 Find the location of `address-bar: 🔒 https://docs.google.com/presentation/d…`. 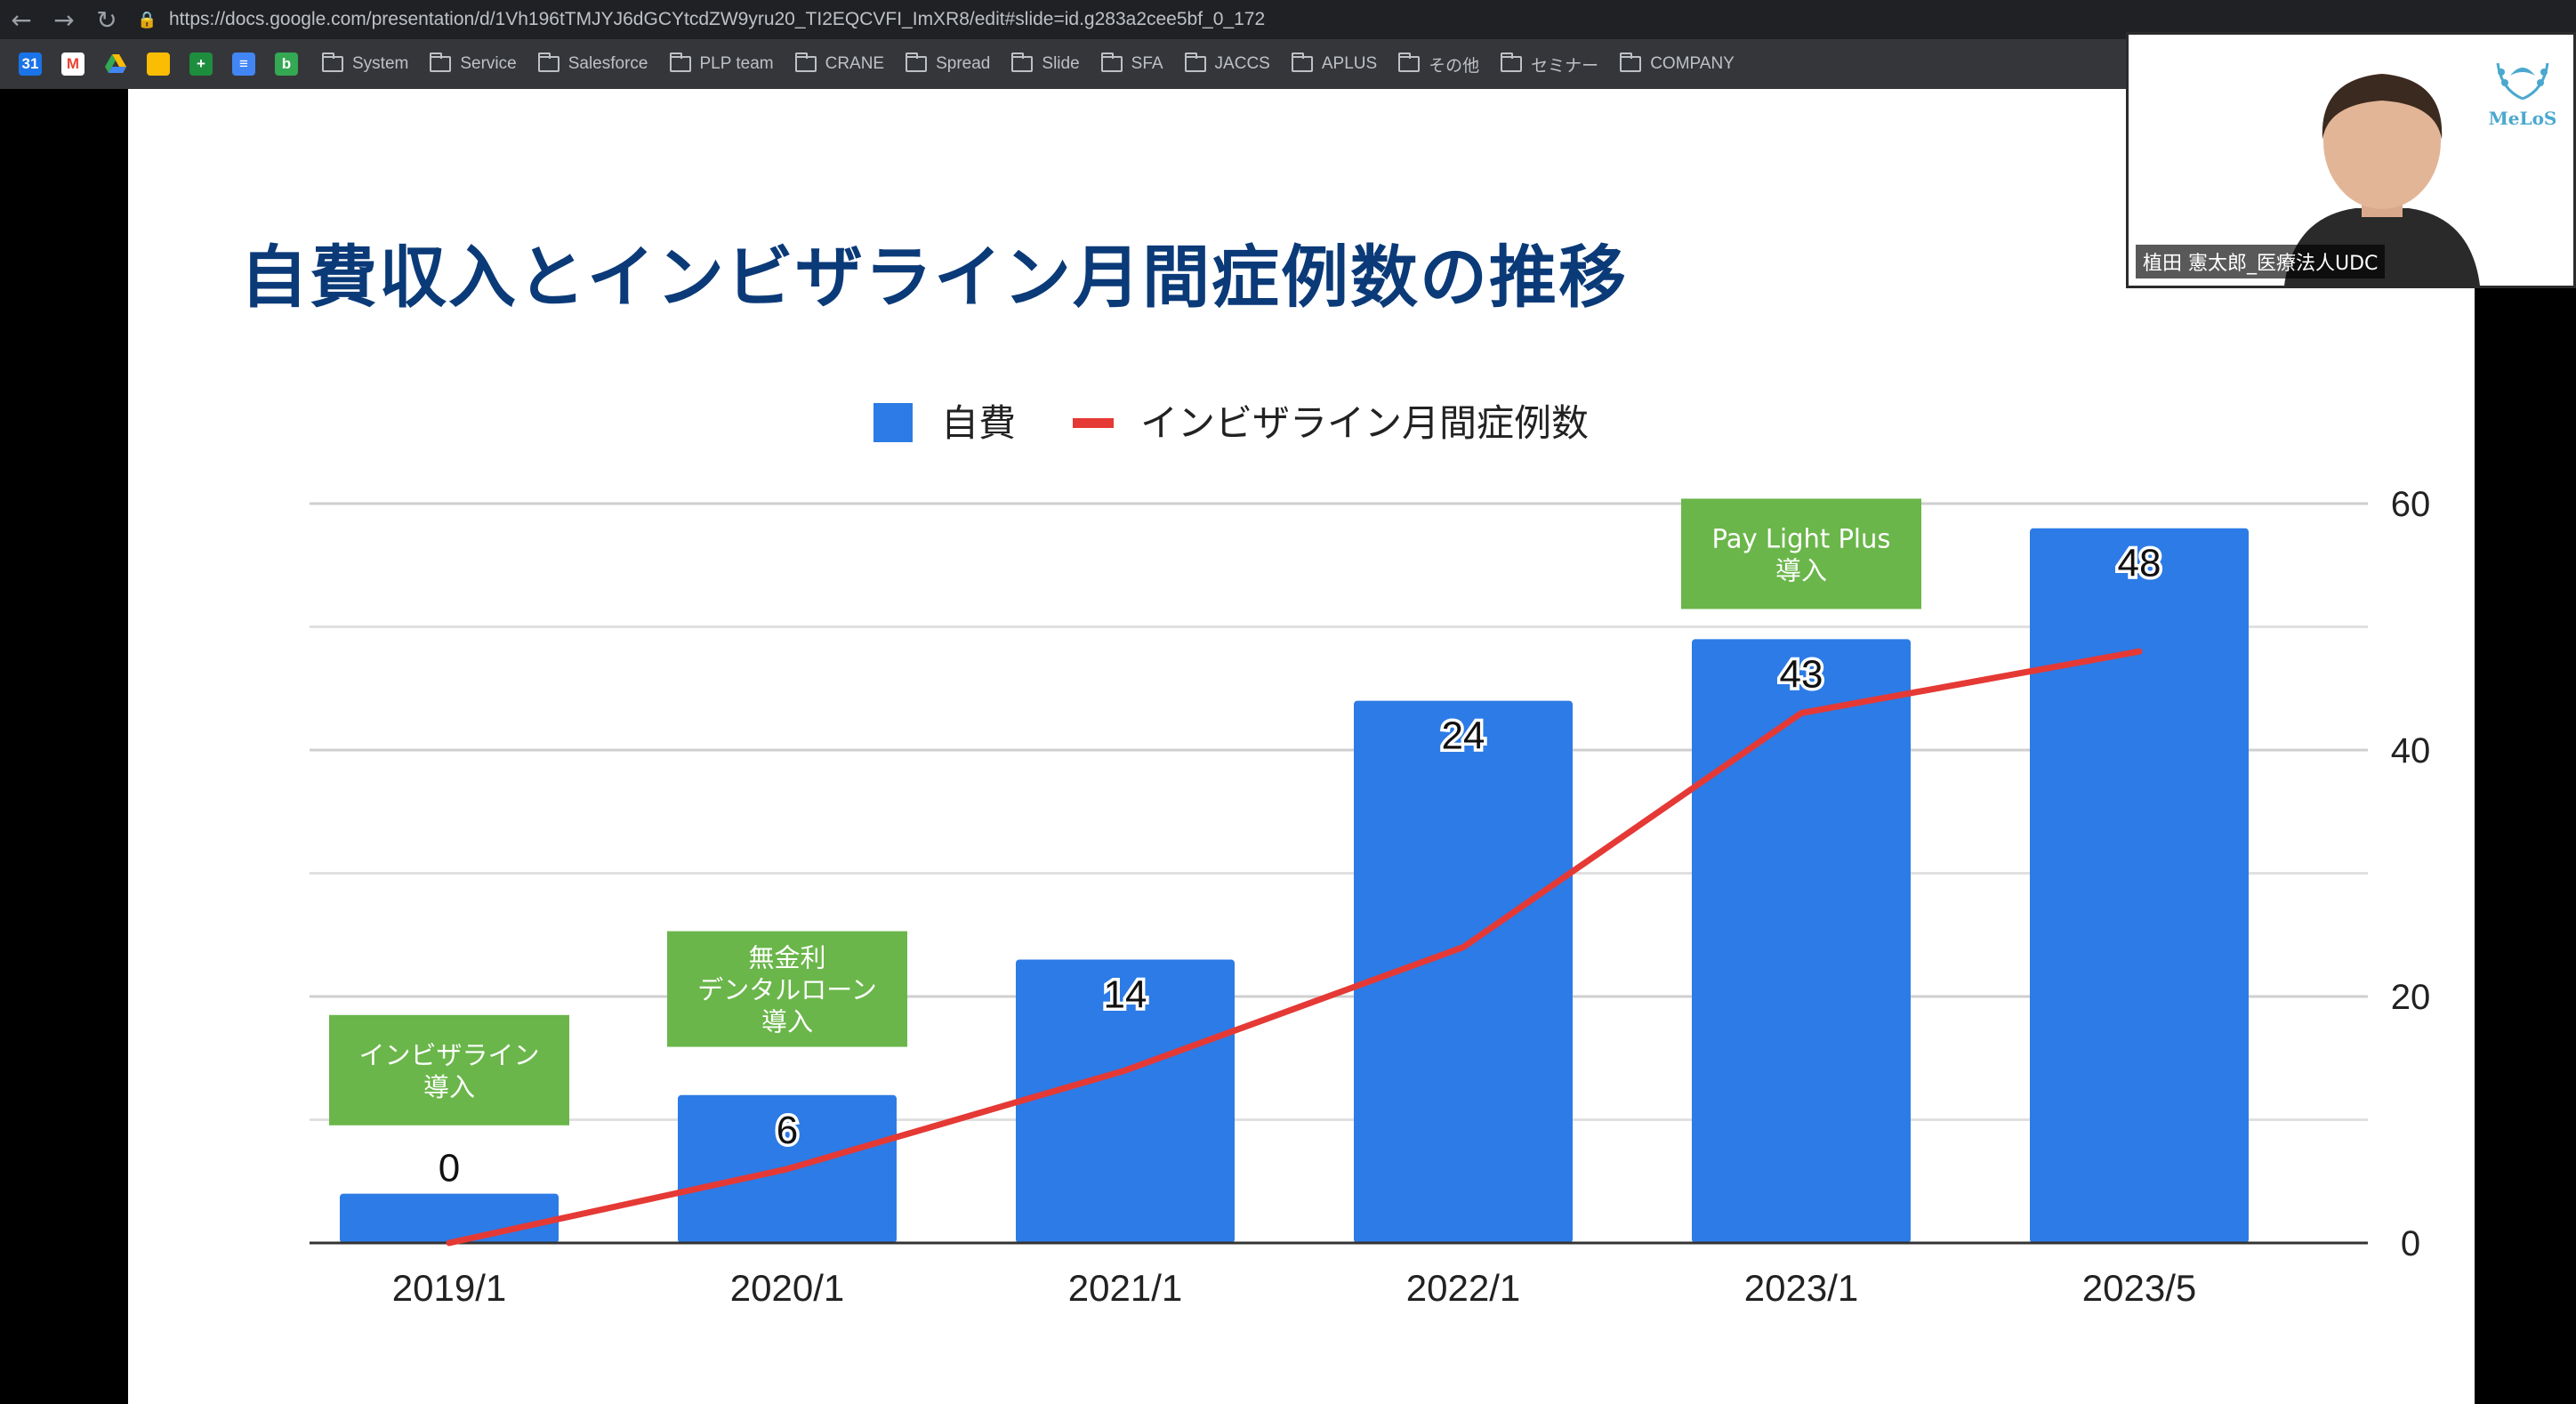

address-bar: 🔒 https://docs.google.com/presentation/d… is located at coordinates (1356, 19).